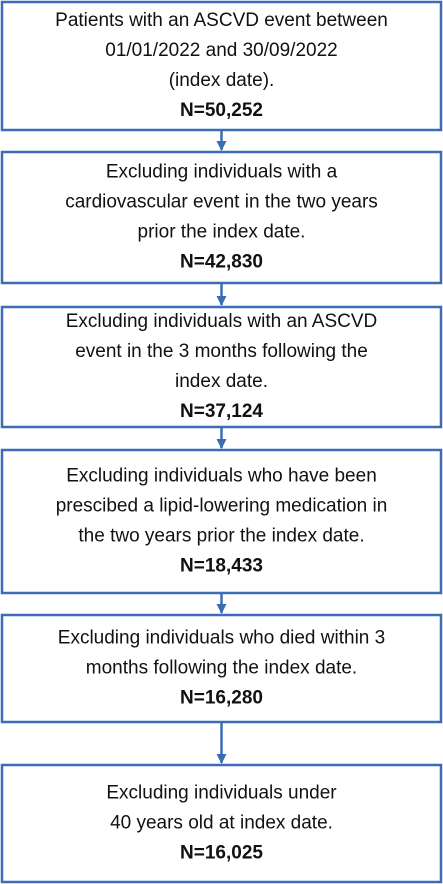 The image size is (443, 884). I want to click on box-count: N=16,025, so click(221, 853).